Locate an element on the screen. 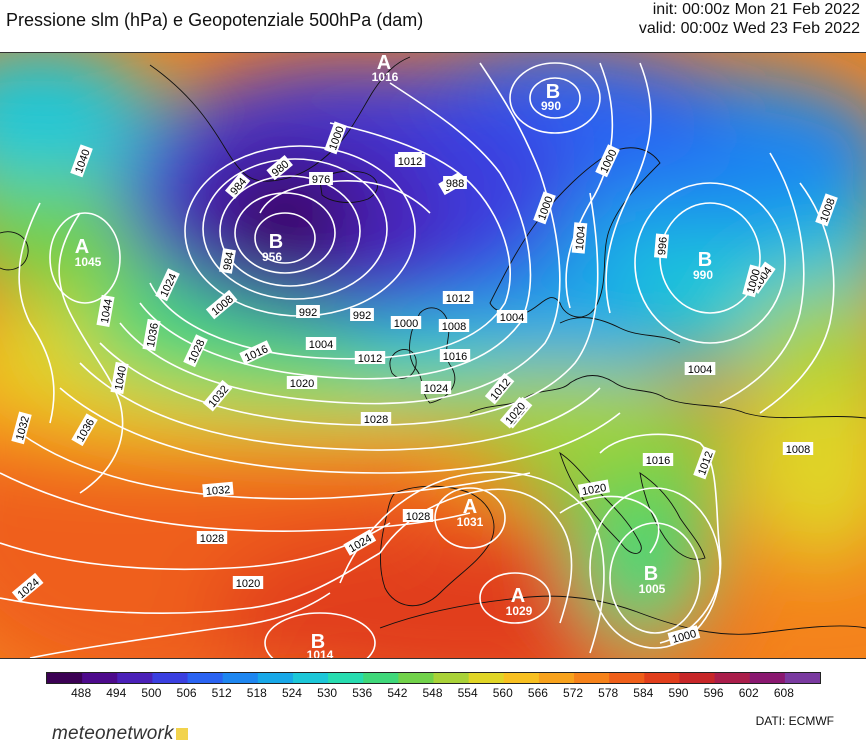  center-B-1005: B 1005 is located at coordinates (652, 579).